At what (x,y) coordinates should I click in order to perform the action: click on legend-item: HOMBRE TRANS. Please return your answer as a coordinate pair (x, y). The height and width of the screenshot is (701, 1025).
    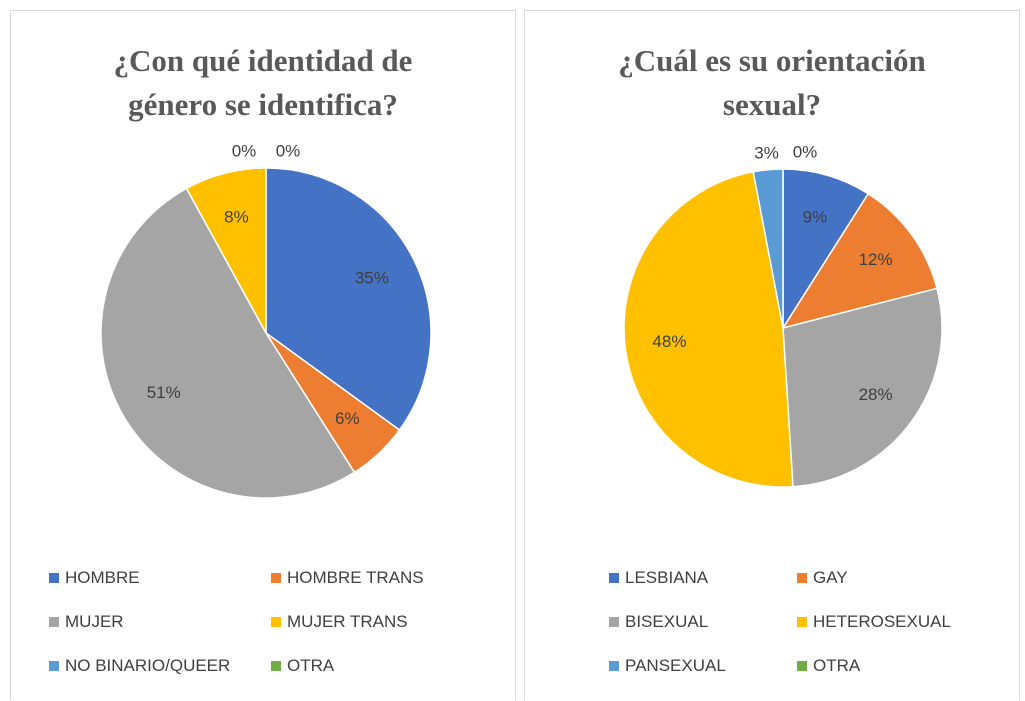
    Looking at the image, I should click on (371, 578).